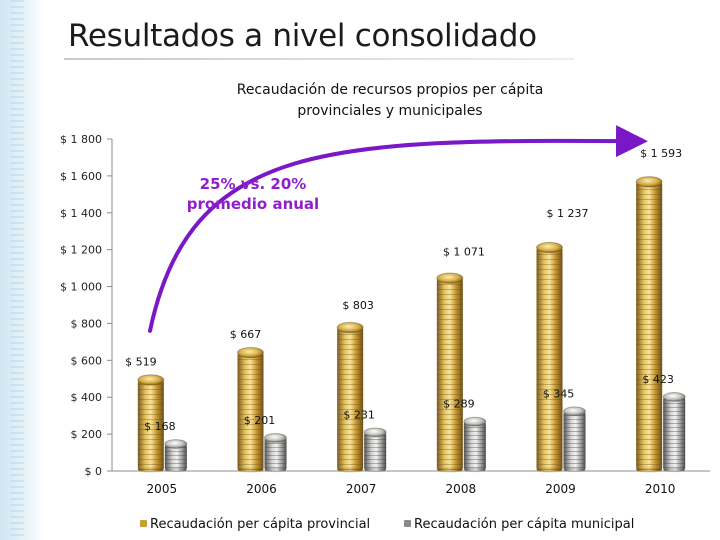  I want to click on x-tick-label: 2008, so click(461, 489).